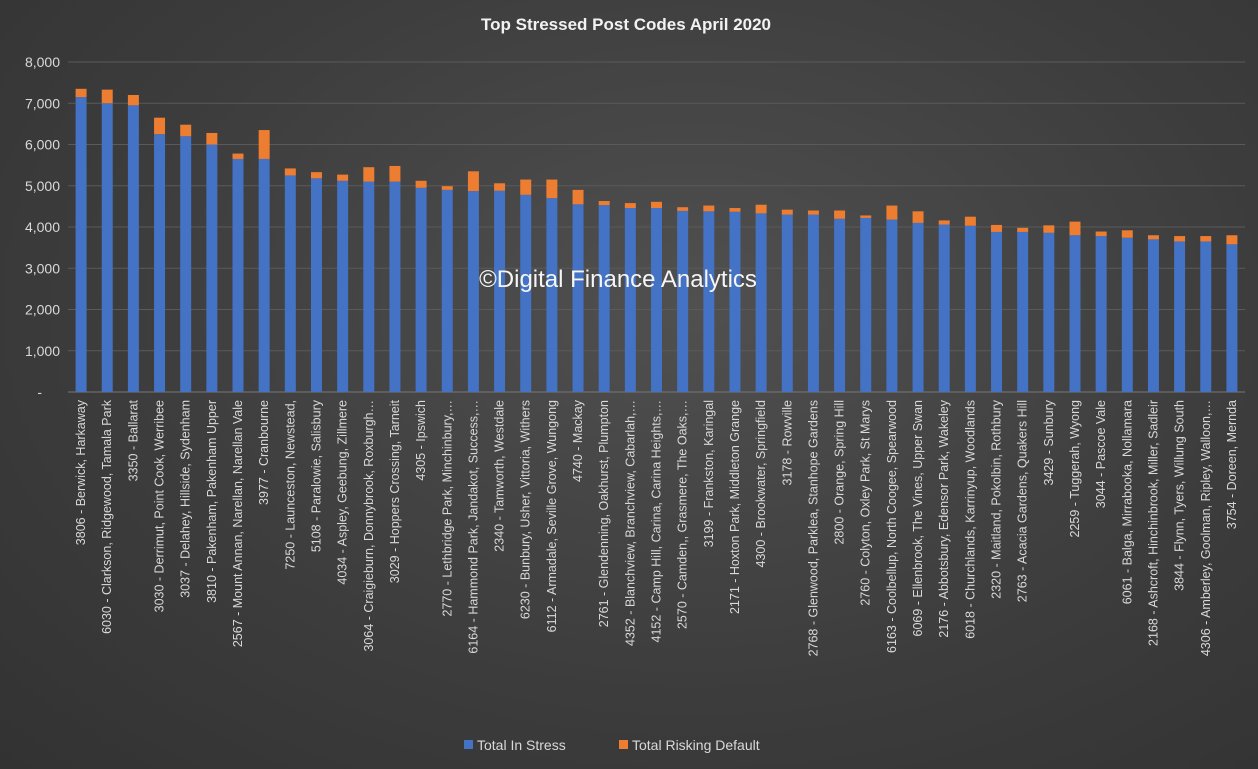 Image resolution: width=1258 pixels, height=769 pixels. Describe the element at coordinates (42, 310) in the screenshot. I see `y-tick-label: 2,000` at that location.